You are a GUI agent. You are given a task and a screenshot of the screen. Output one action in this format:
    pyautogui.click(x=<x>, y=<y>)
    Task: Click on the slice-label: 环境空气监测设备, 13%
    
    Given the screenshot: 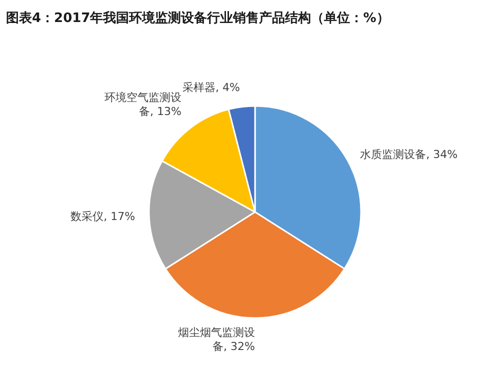 What is the action you would take?
    pyautogui.click(x=143, y=104)
    